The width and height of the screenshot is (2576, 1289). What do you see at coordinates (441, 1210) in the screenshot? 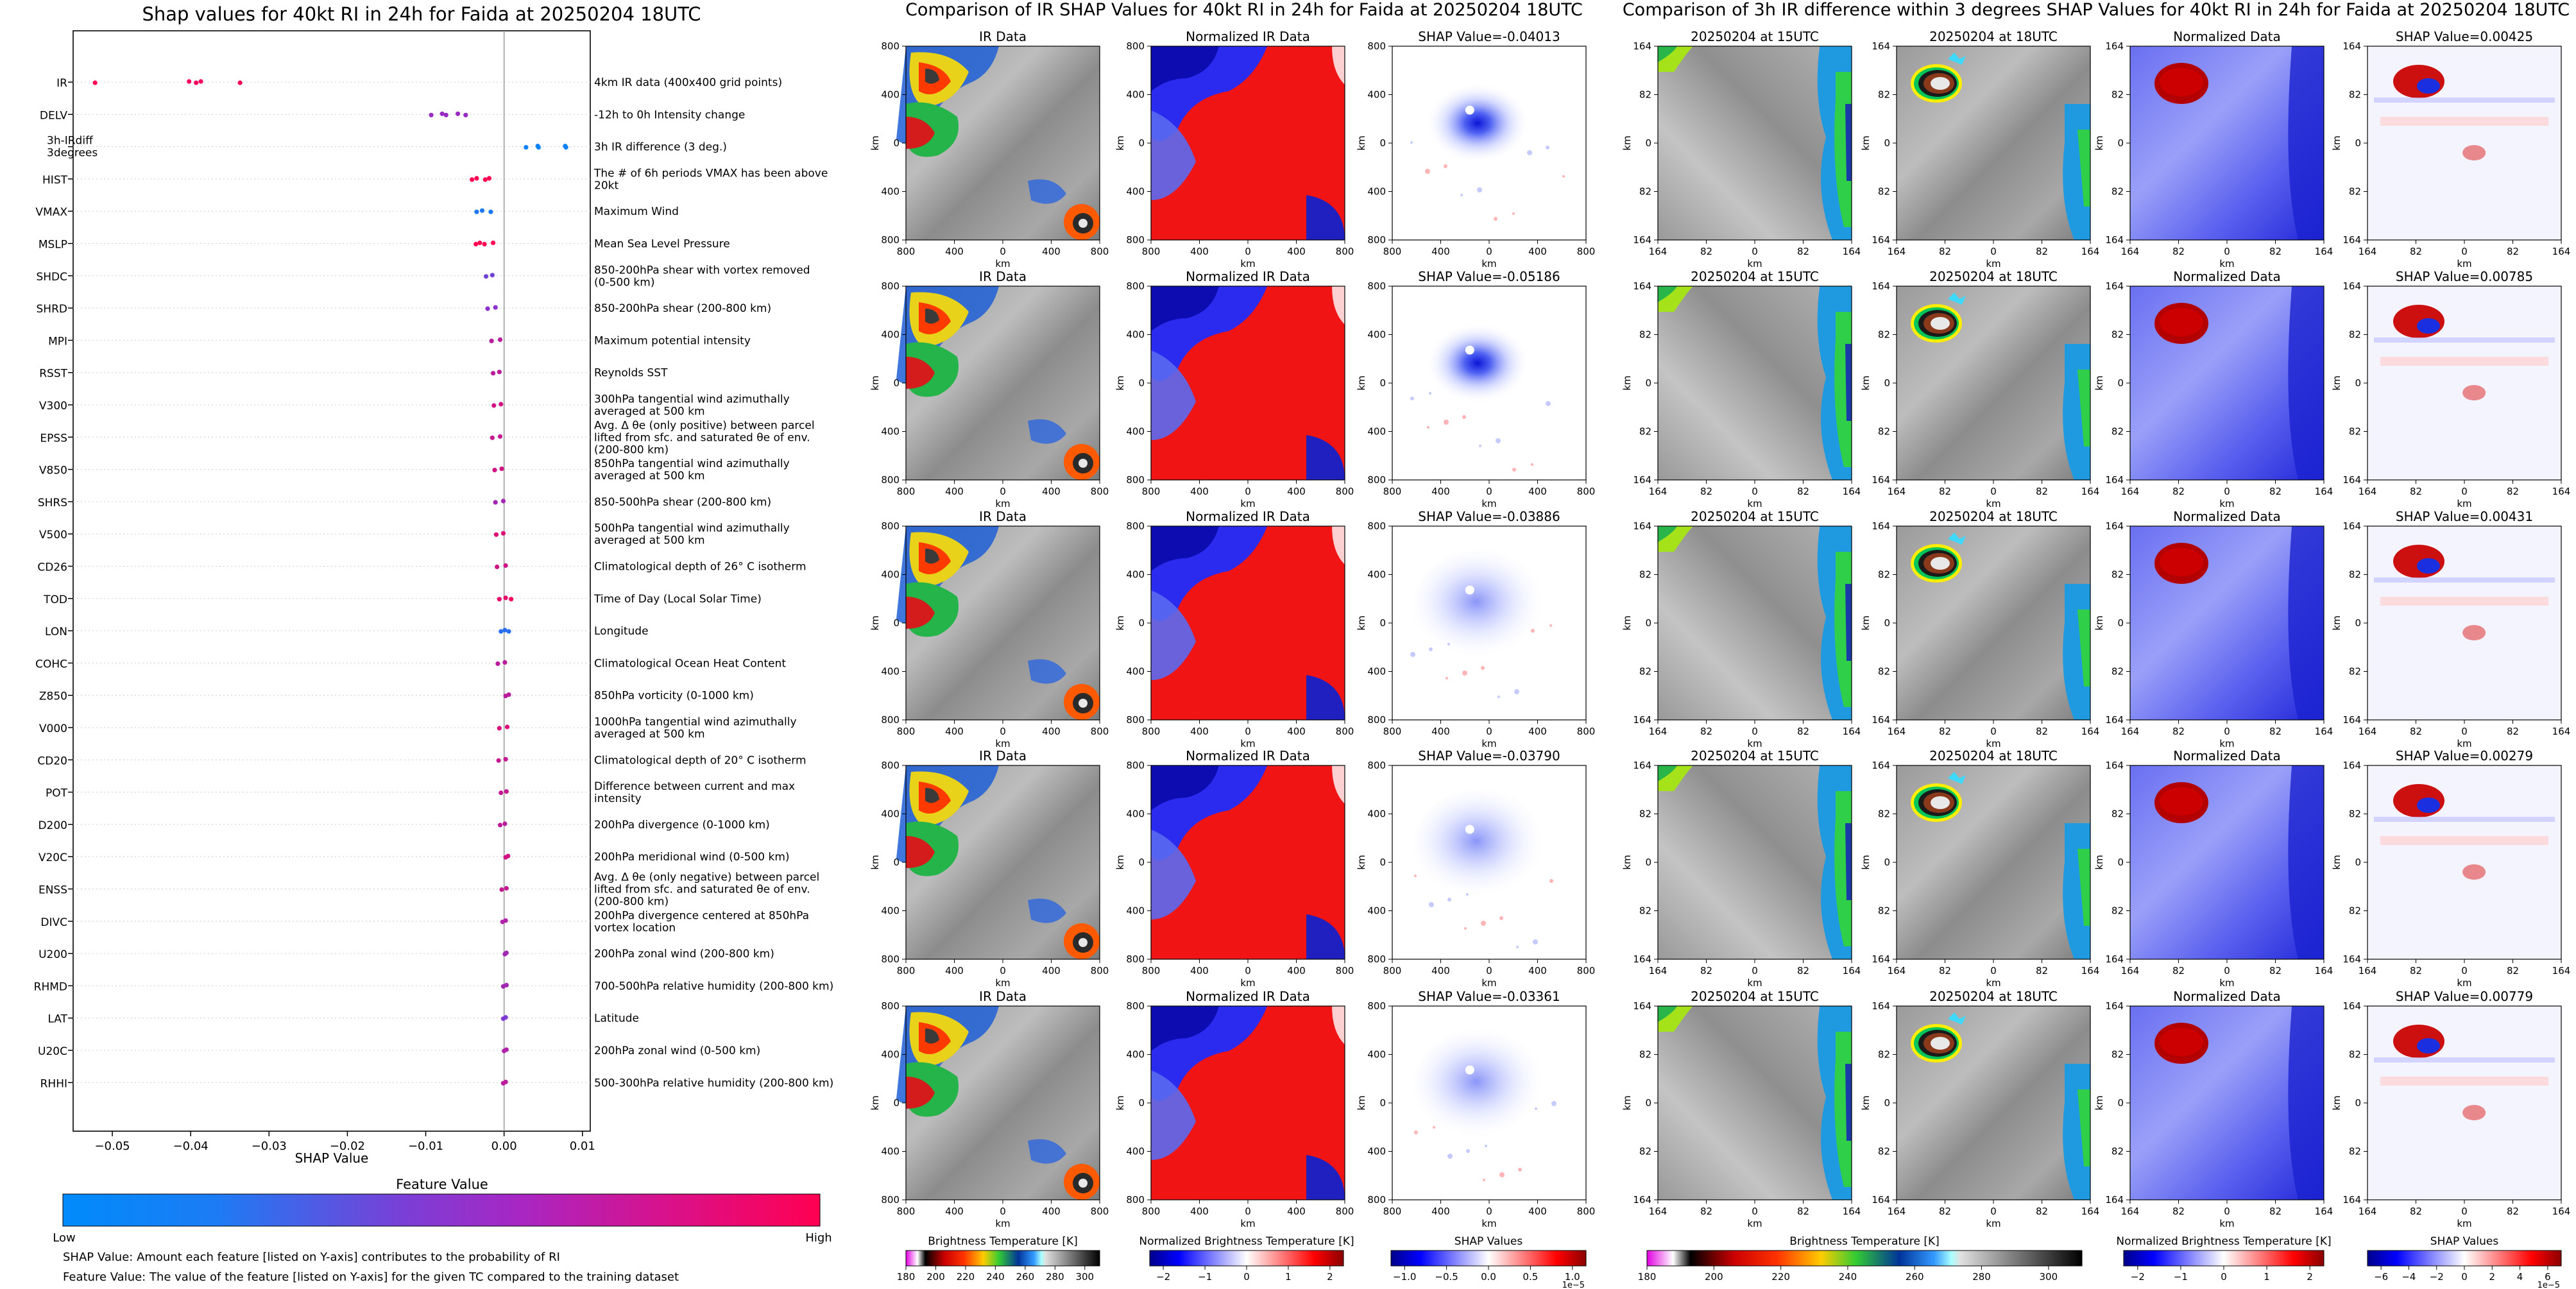
I see `feature-colorbar` at bounding box center [441, 1210].